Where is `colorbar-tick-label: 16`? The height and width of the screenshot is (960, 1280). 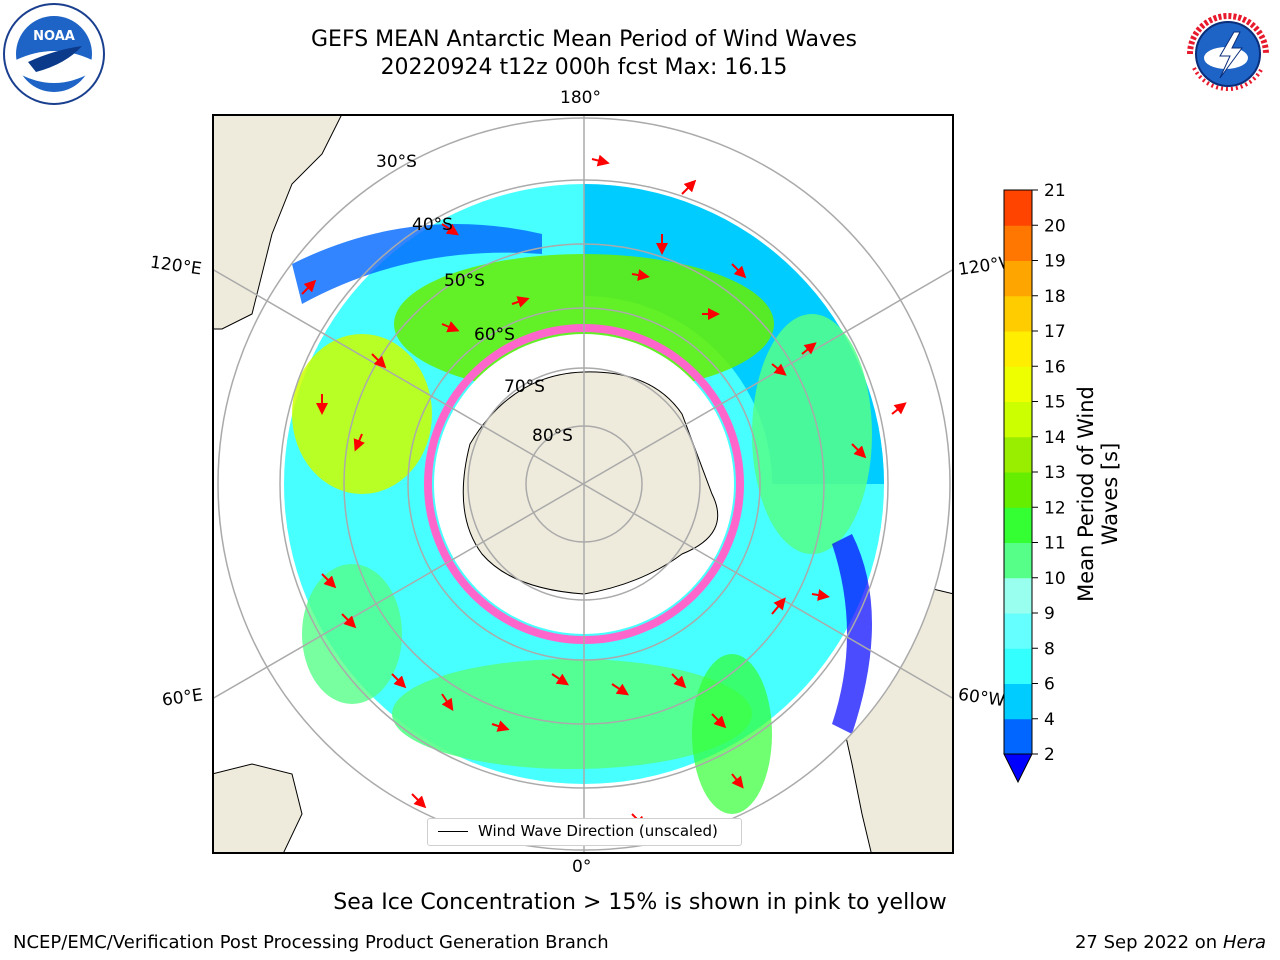 colorbar-tick-label: 16 is located at coordinates (1055, 367).